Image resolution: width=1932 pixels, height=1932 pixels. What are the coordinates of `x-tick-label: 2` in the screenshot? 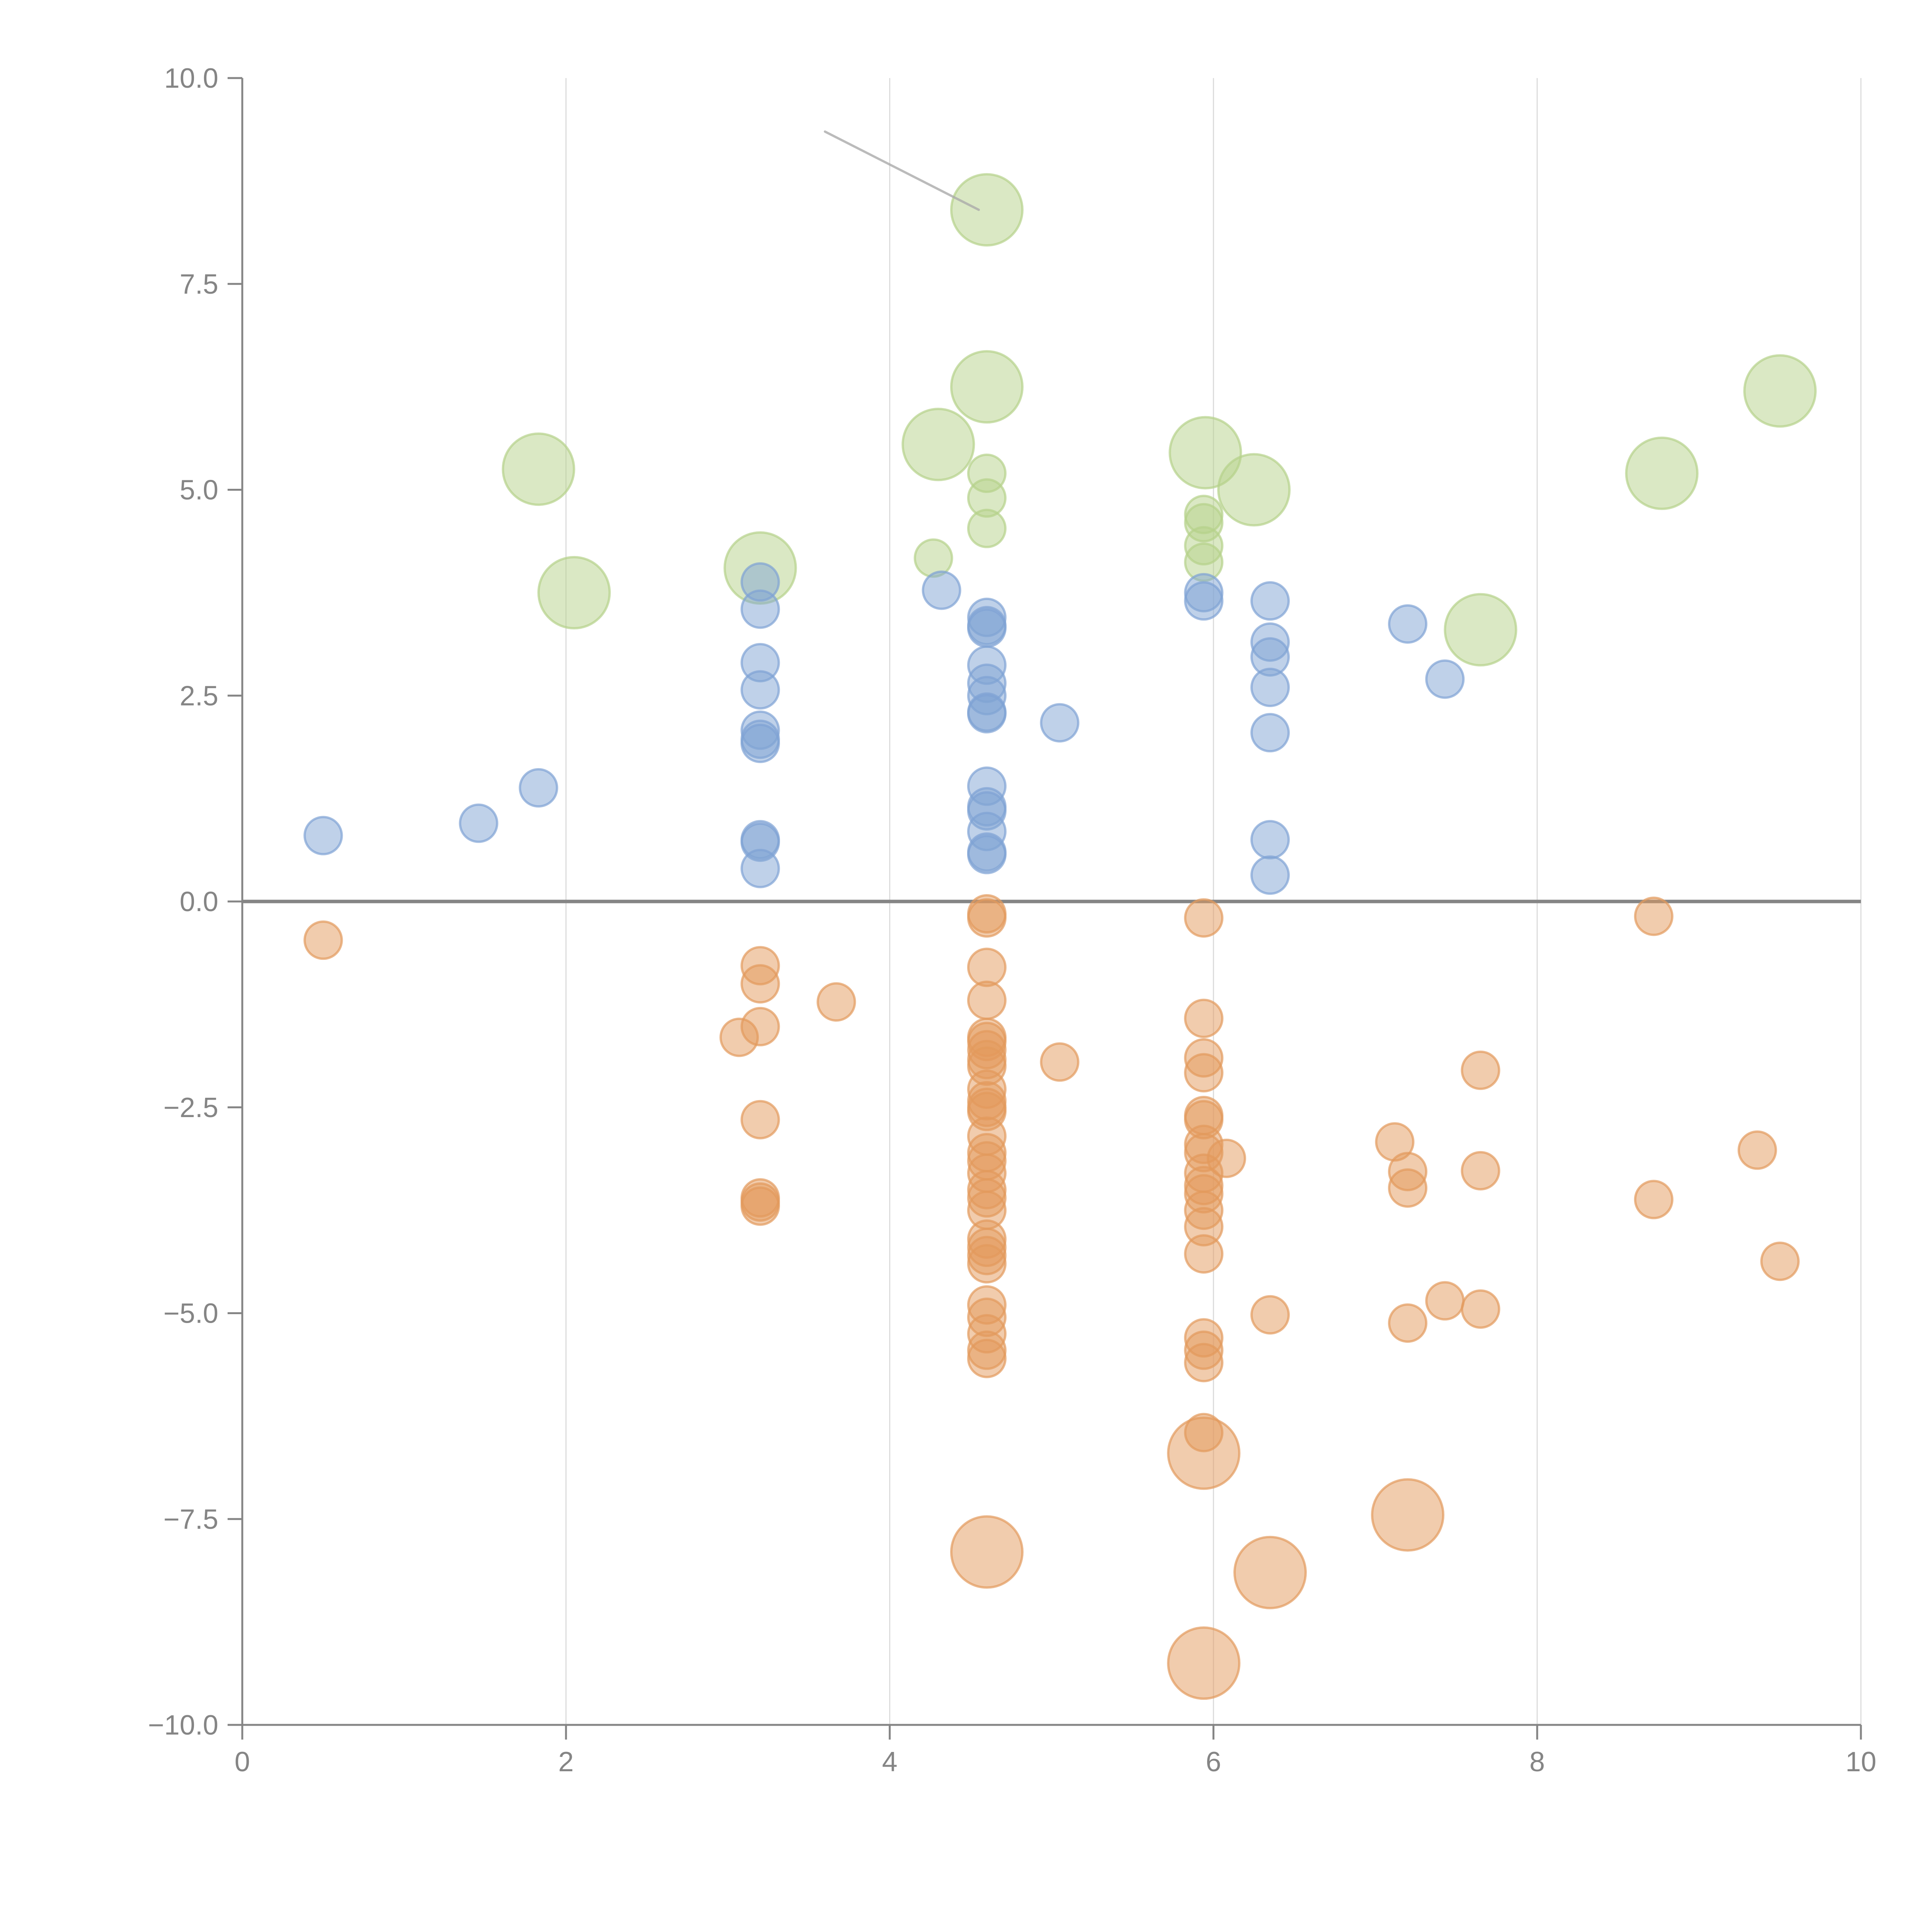 It's located at (566, 1762).